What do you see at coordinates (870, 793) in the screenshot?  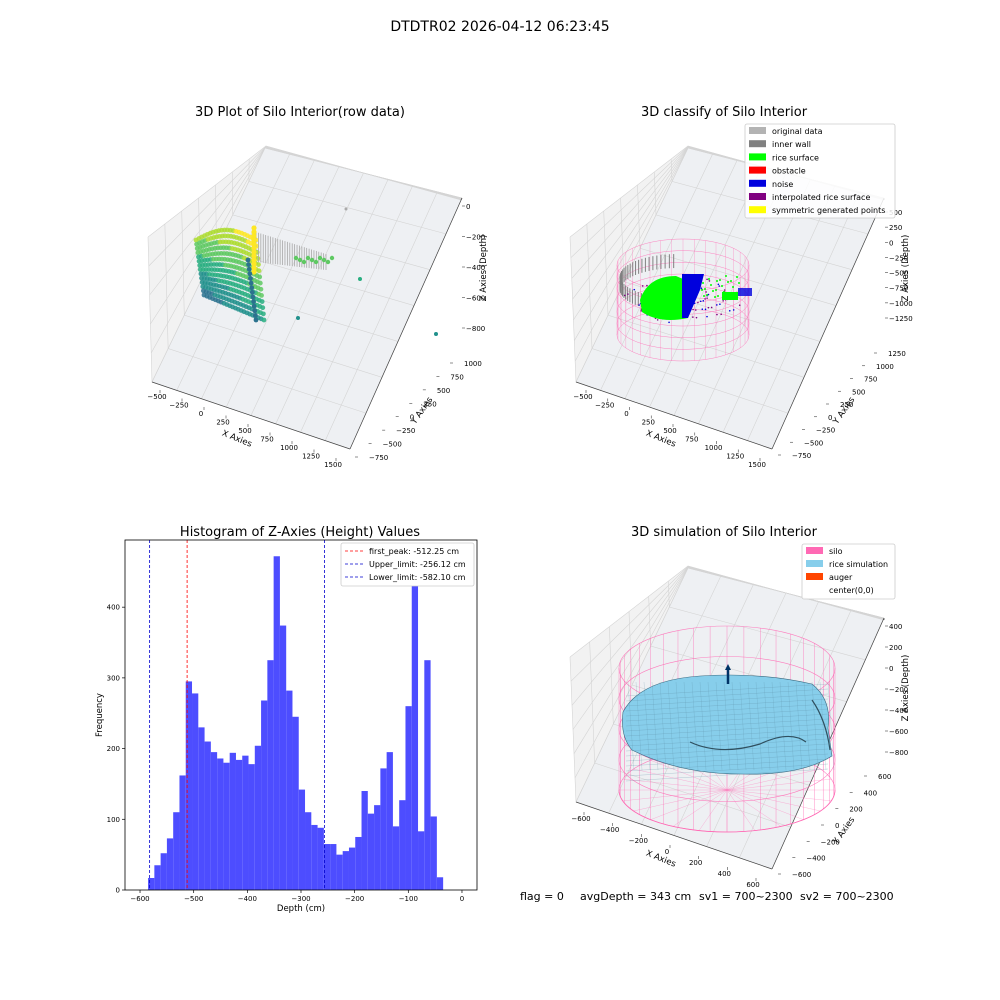 I see `simulation-3d-y-tick-label: 400` at bounding box center [870, 793].